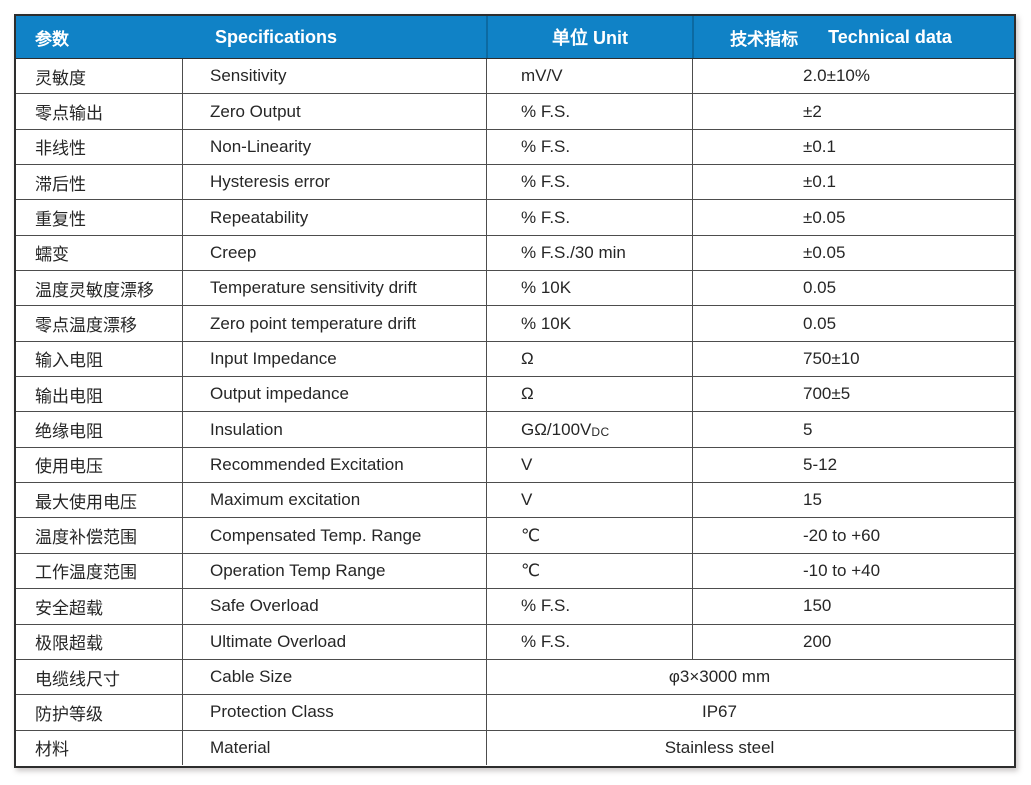  What do you see at coordinates (334, 500) in the screenshot?
I see `spec-cell: Maximum excitation` at bounding box center [334, 500].